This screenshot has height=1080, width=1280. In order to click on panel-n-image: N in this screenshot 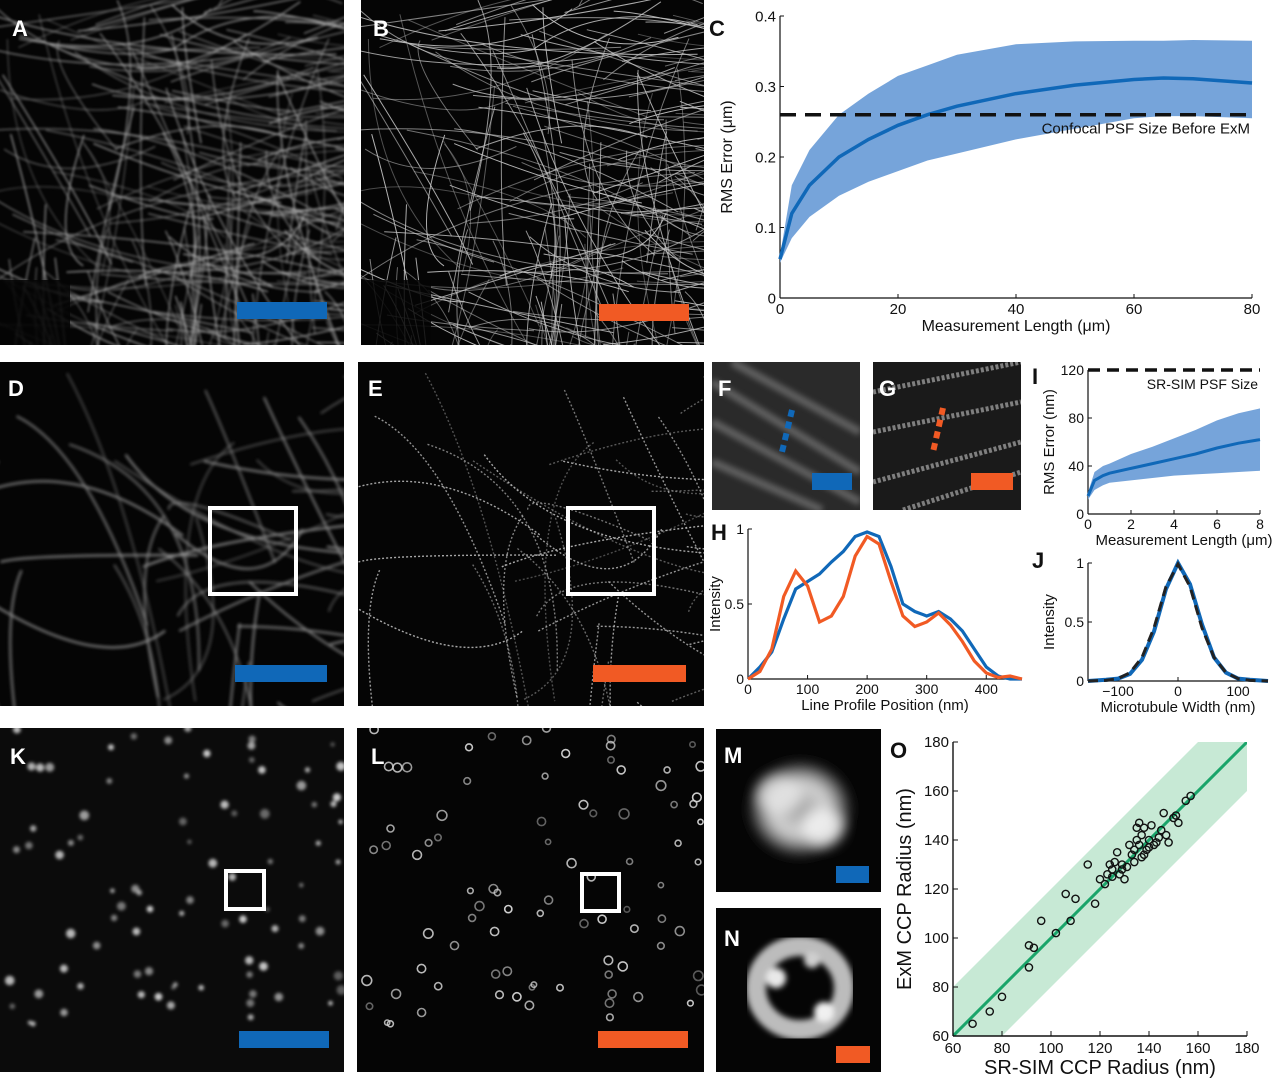, I will do `click(798, 990)`.